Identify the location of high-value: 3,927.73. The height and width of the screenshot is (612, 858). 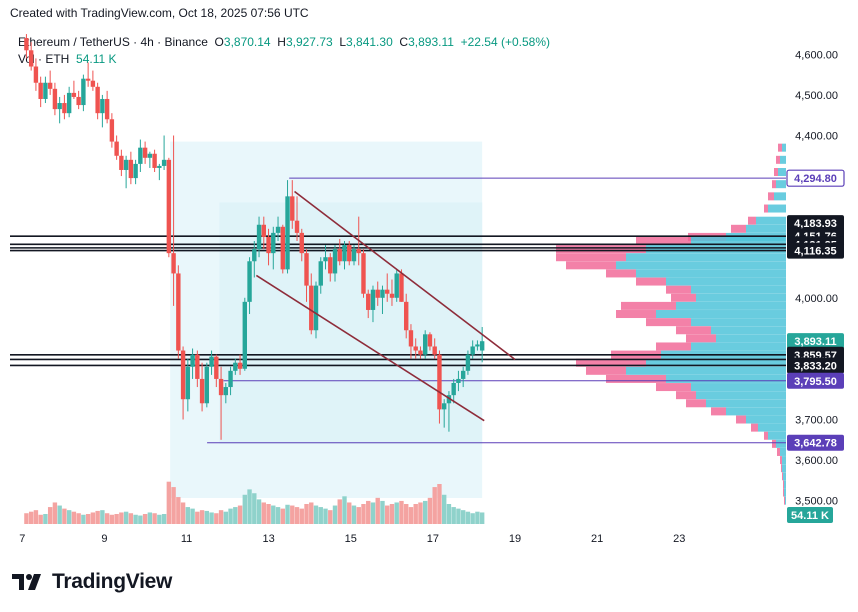
(309, 42).